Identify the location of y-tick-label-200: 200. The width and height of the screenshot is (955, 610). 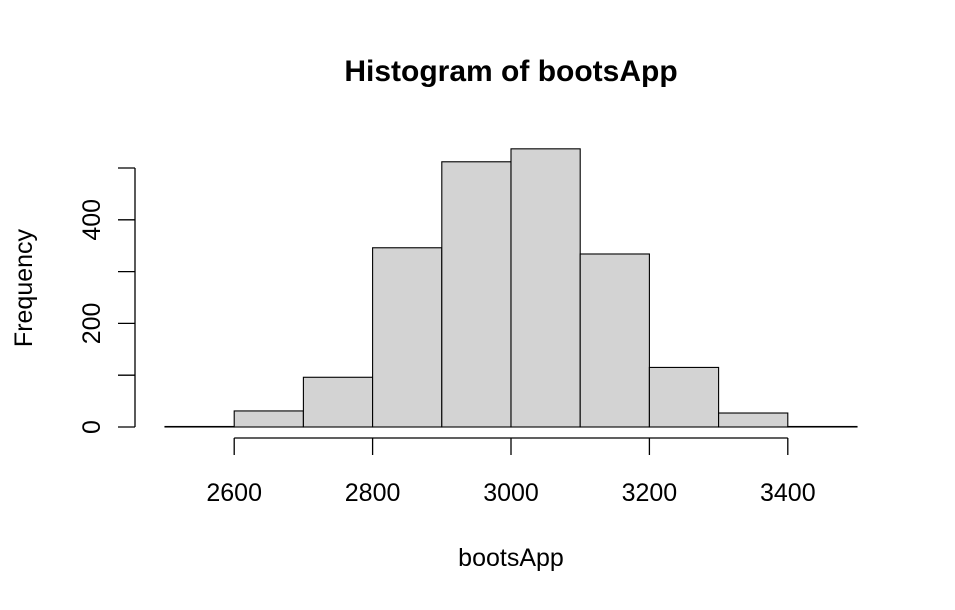
(92, 324).